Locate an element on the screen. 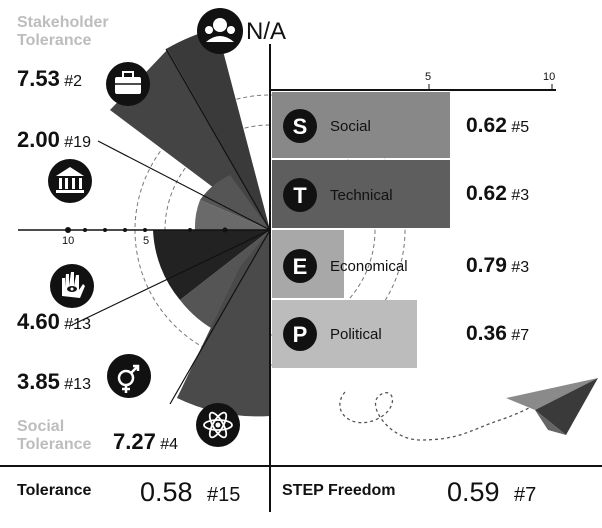 Image resolution: width=602 pixels, height=528 pixels. svg-text: S is located at coordinates (300, 126).